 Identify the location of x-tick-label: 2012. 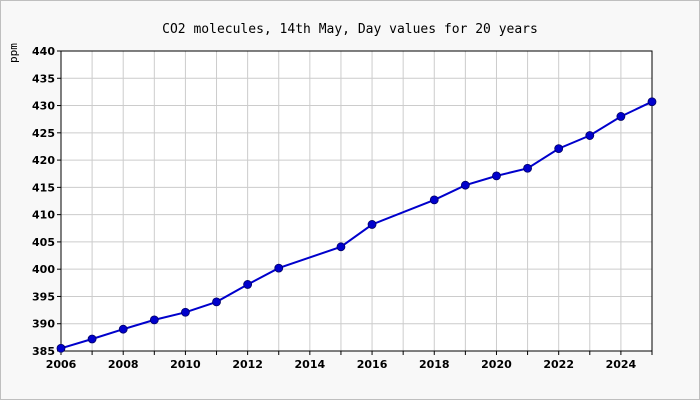
(247, 364).